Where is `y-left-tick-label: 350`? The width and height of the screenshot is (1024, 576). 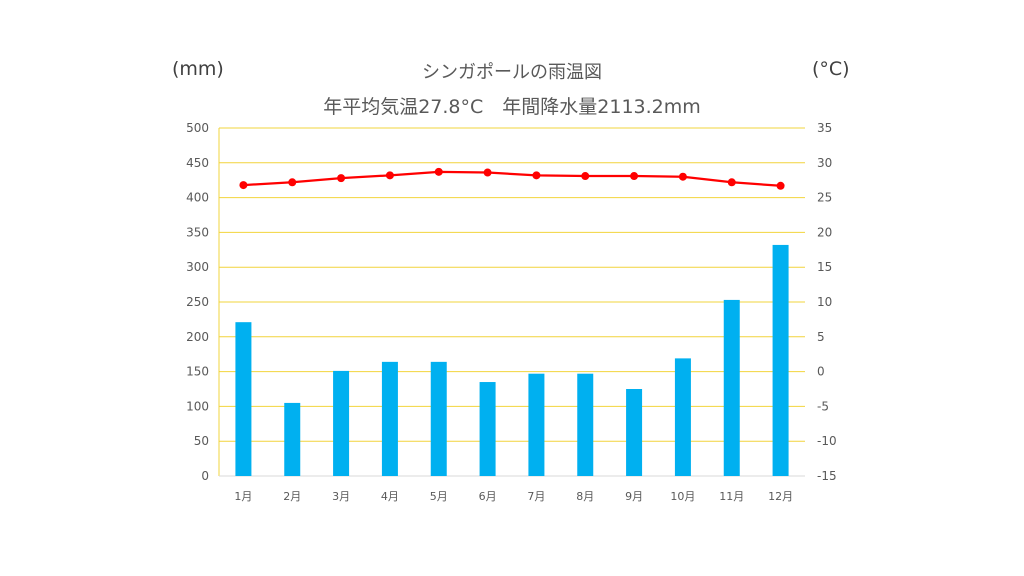
y-left-tick-label: 350 is located at coordinates (197, 232).